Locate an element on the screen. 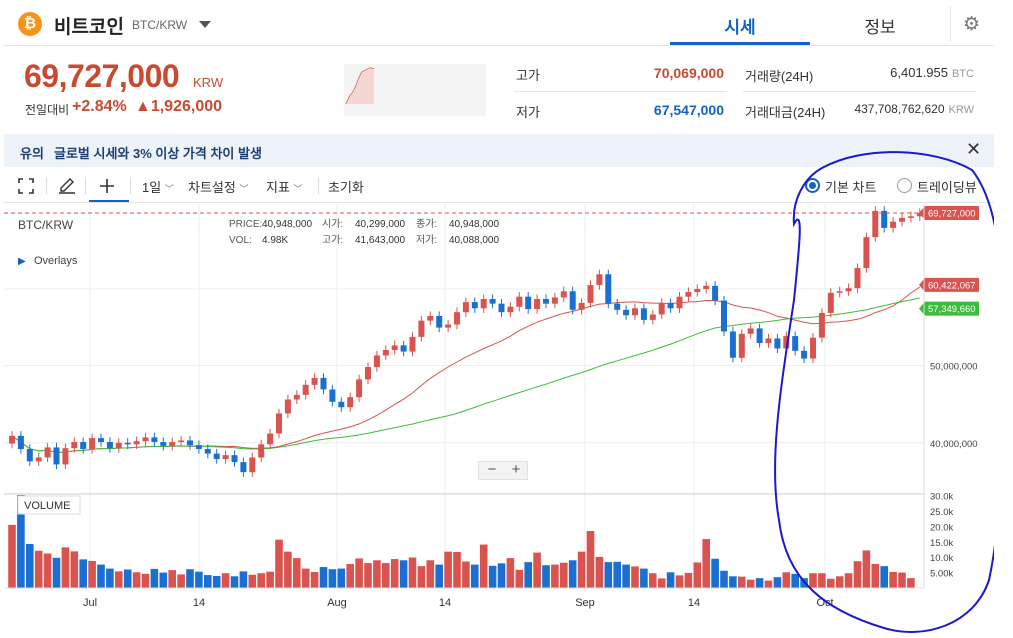 Image resolution: width=1013 pixels, height=638 pixels. tradingview-radio is located at coordinates (904, 185).